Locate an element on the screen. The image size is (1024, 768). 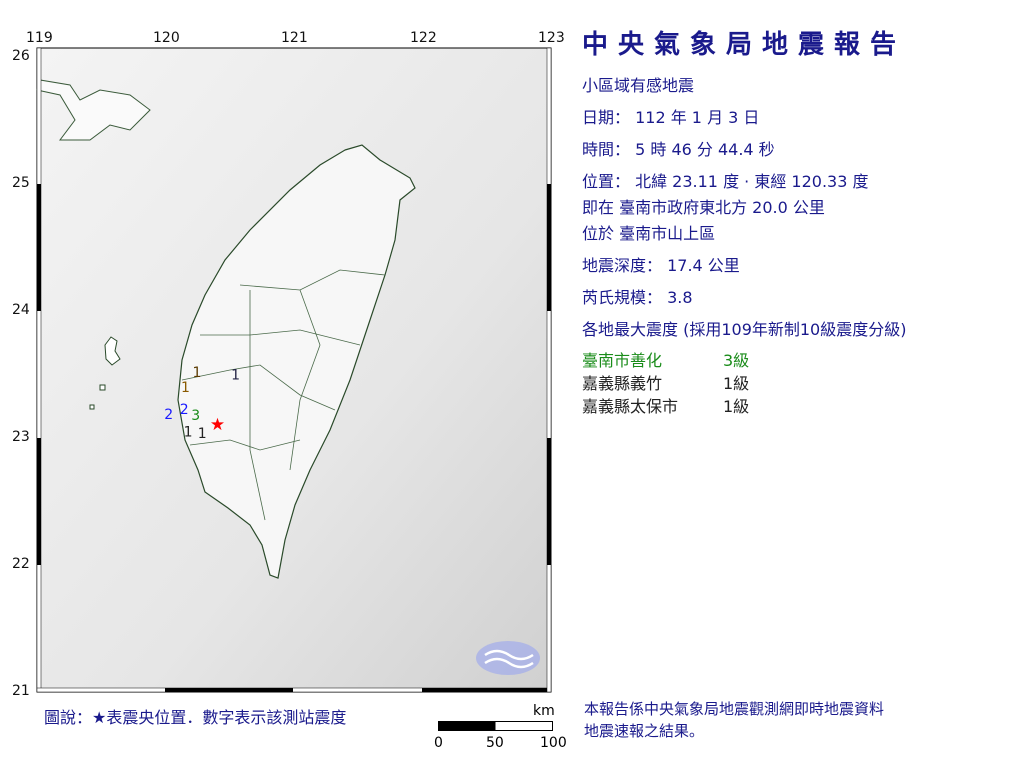
lon-tick: 123 is located at coordinates (551, 38).